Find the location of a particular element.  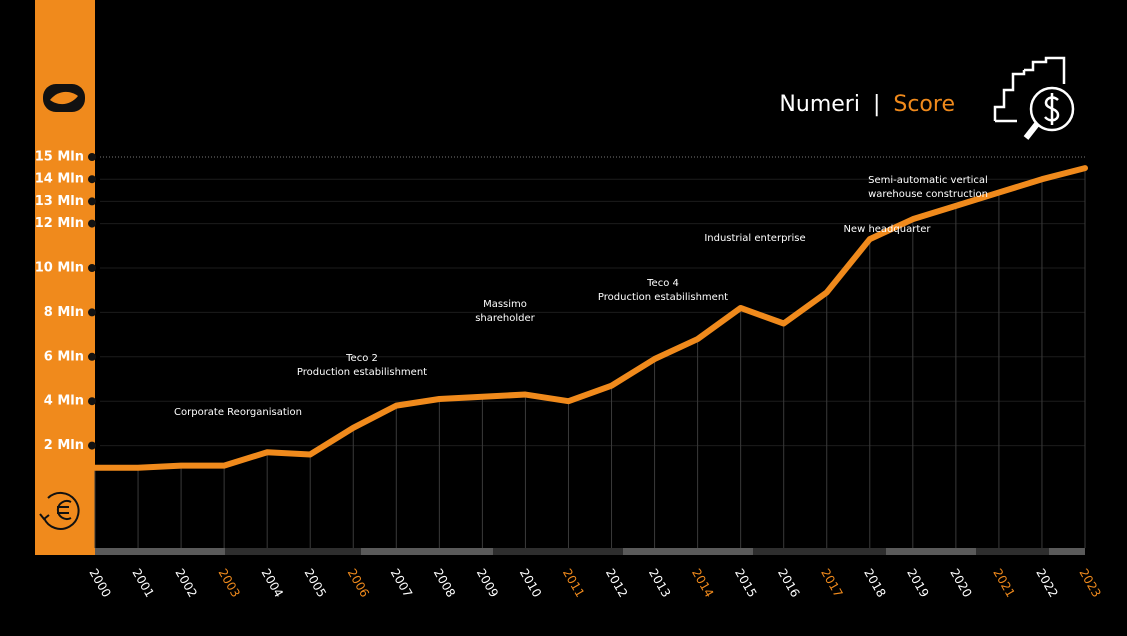

chart-title: Numeri | Score is located at coordinates (867, 104).